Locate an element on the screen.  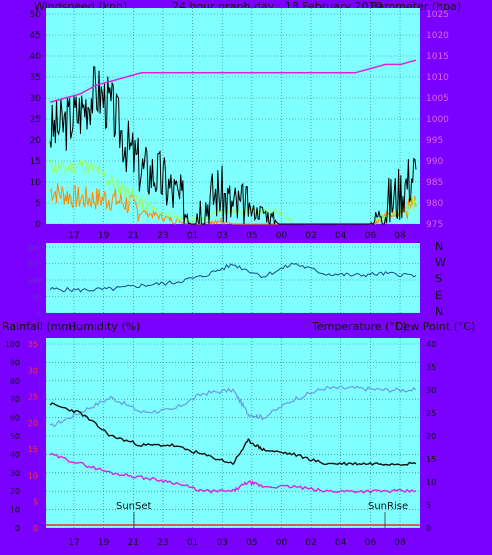
compass-n-bottom: N is located at coordinates (439, 311).